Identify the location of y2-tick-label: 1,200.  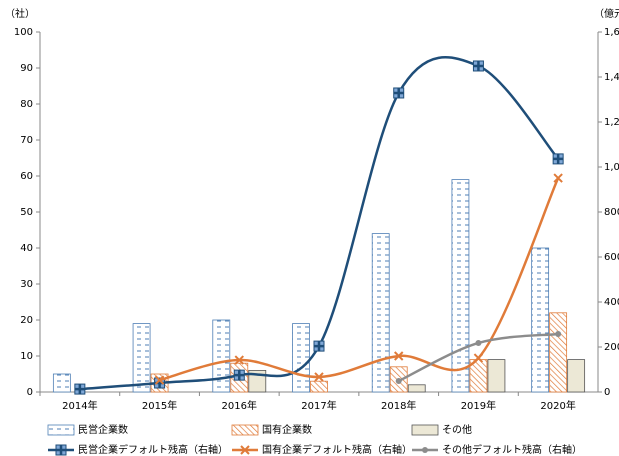
(611, 122).